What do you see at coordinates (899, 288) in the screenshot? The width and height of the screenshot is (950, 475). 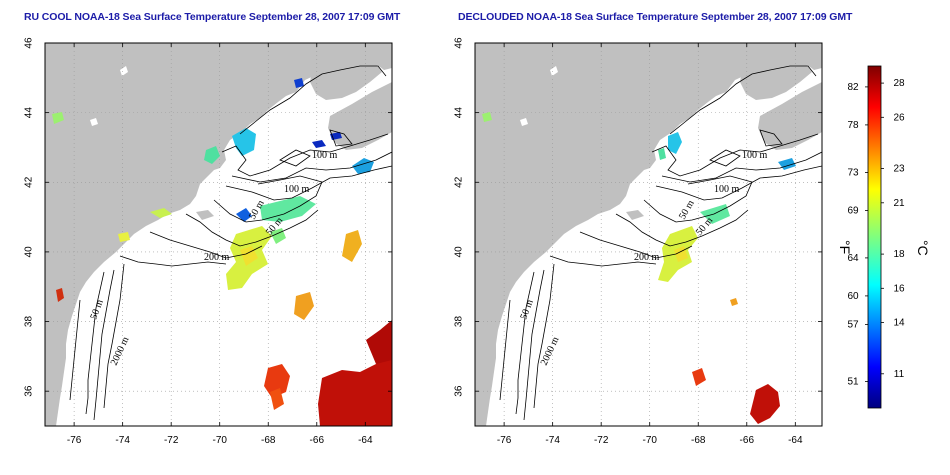 I see `celsius-tick-label: 16` at bounding box center [899, 288].